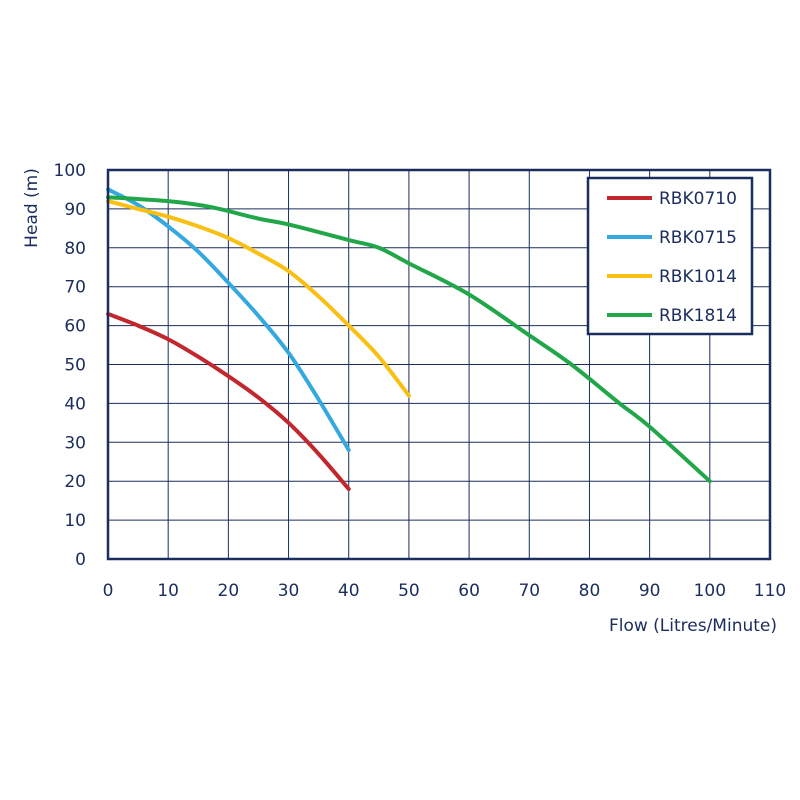  I want to click on x-tick-label: 80, so click(590, 591).